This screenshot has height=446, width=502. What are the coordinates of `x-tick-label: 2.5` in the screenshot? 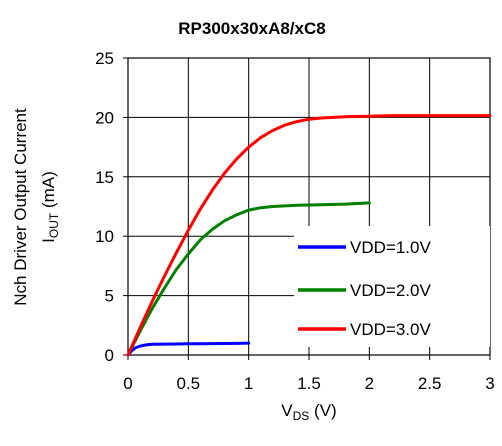 It's located at (430, 383).